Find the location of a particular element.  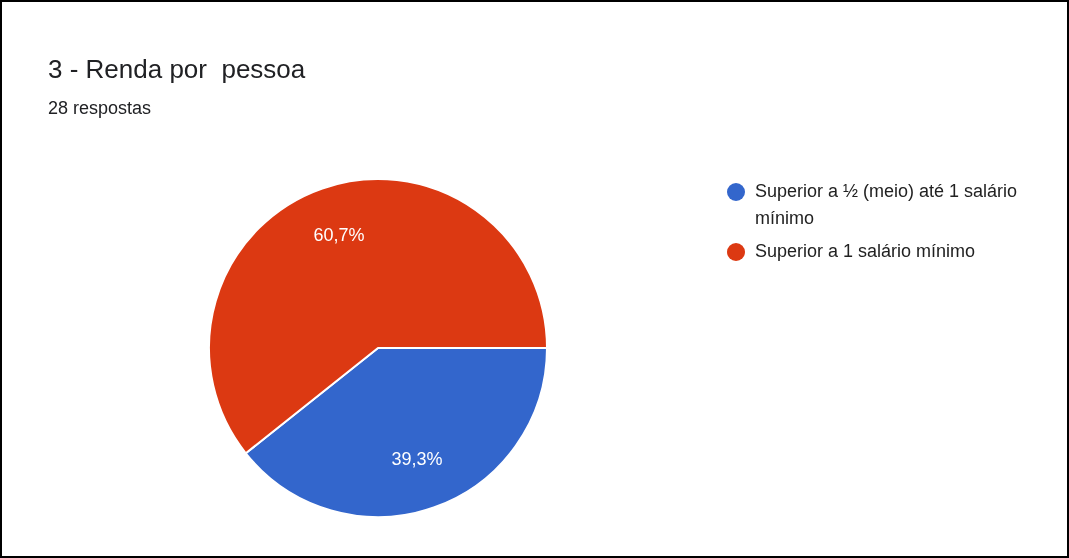

data-label: 39,3% is located at coordinates (417, 458).